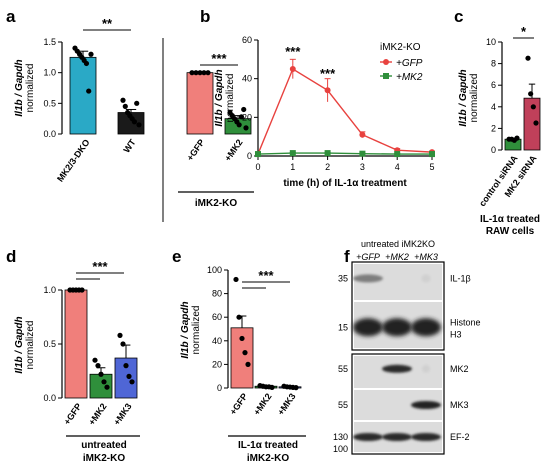  I want to click on sig-b-2: ***, so click(328, 73).